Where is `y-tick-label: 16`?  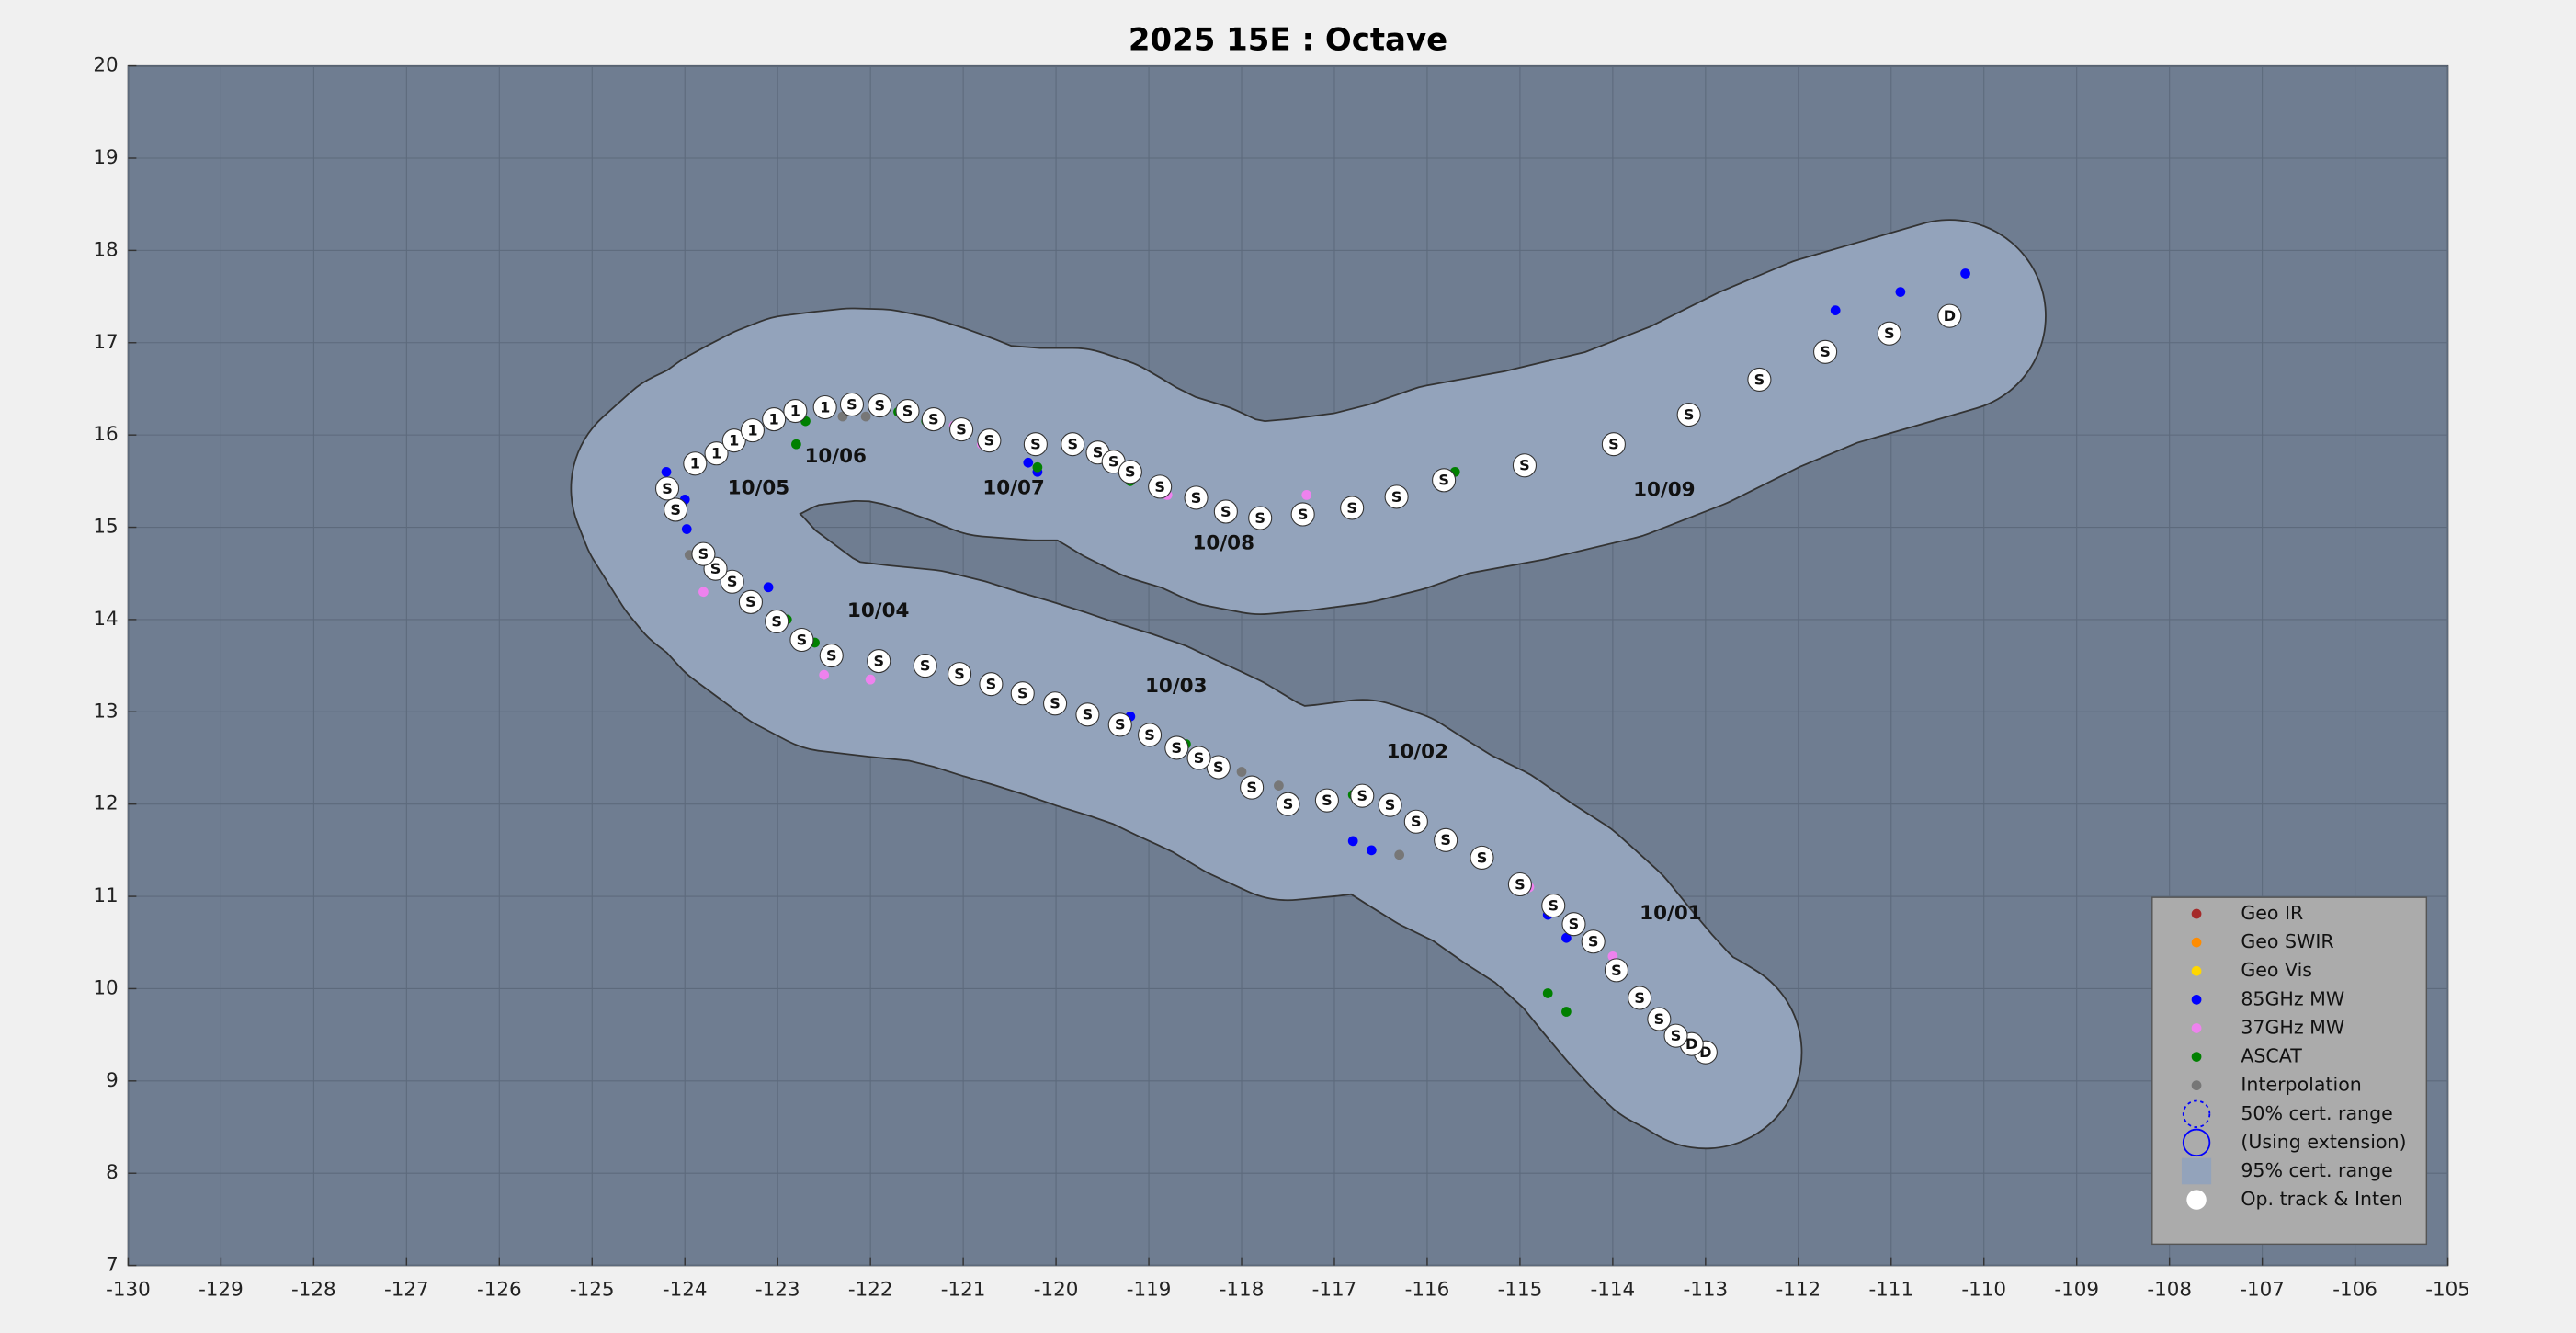
y-tick-label: 16 is located at coordinates (105, 434).